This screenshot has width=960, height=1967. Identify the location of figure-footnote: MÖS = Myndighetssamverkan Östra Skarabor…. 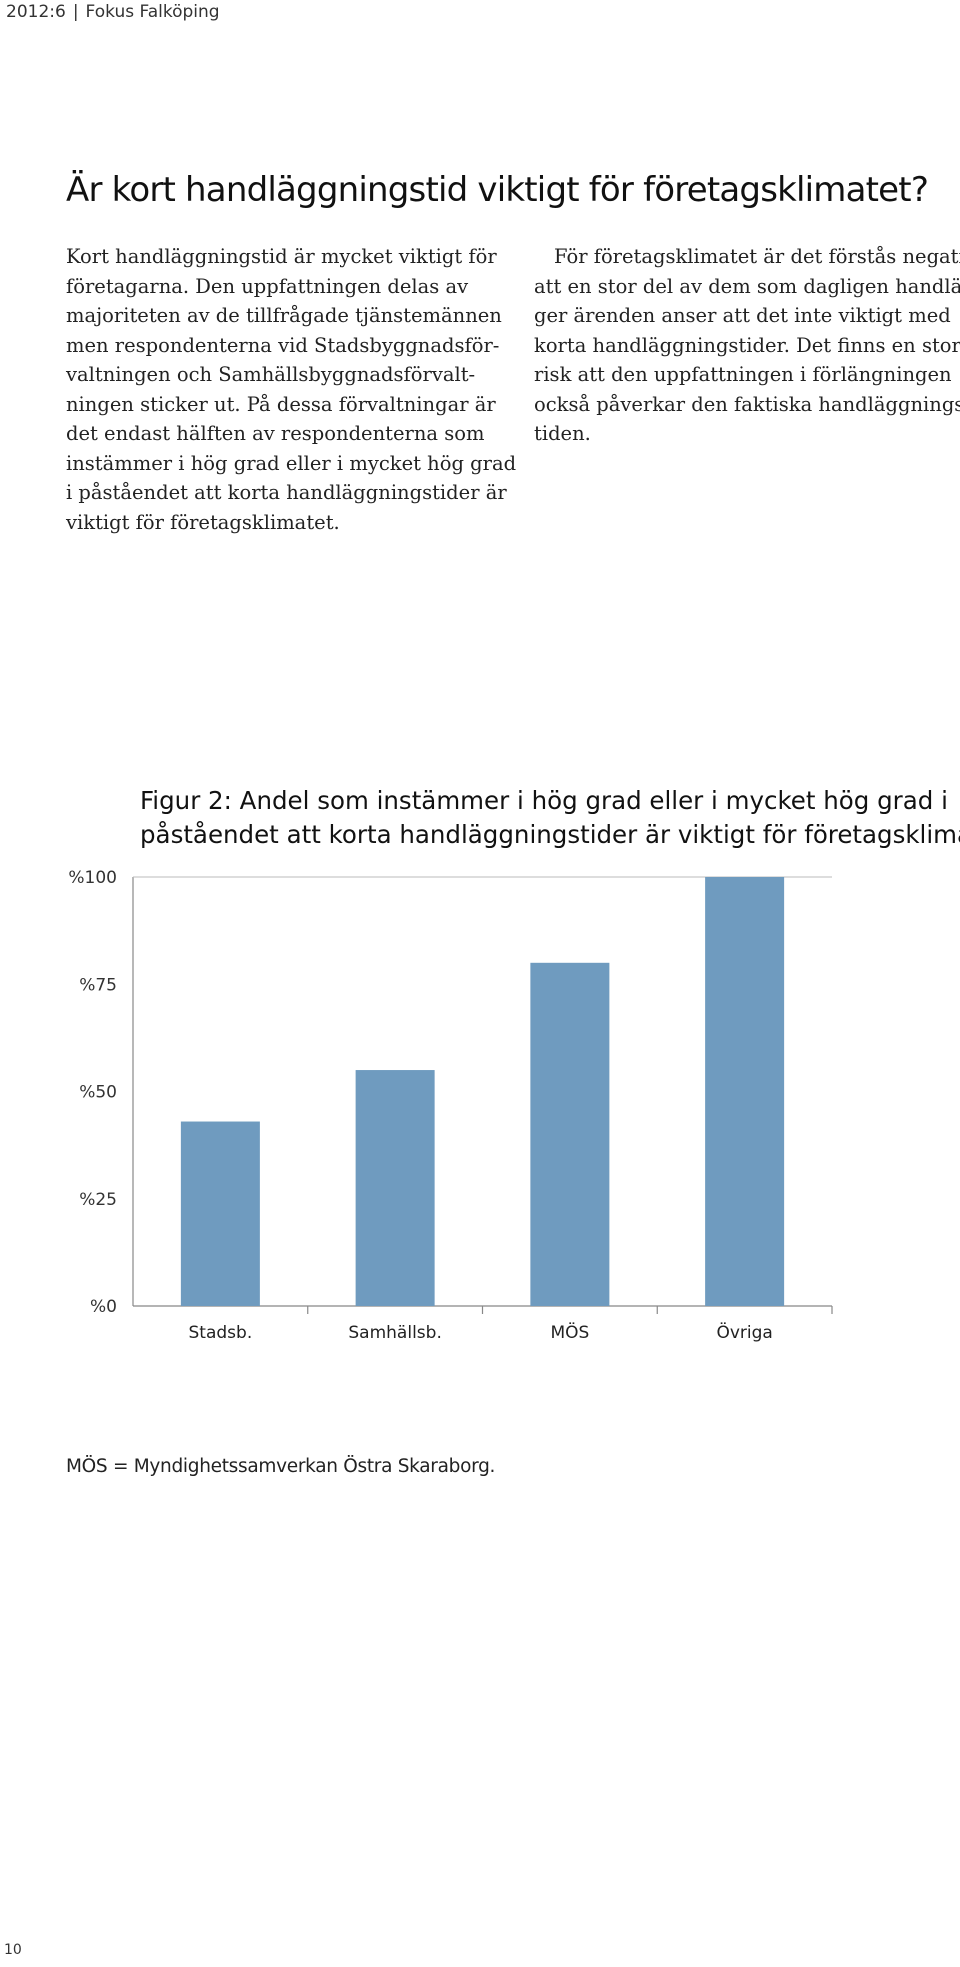
(281, 1466).